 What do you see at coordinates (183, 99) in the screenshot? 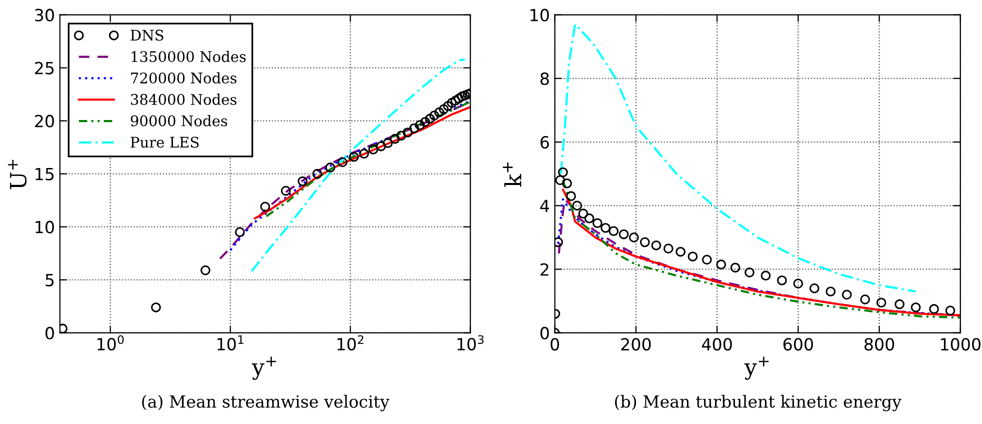
I see `legend-label: 384000 Nodes` at bounding box center [183, 99].